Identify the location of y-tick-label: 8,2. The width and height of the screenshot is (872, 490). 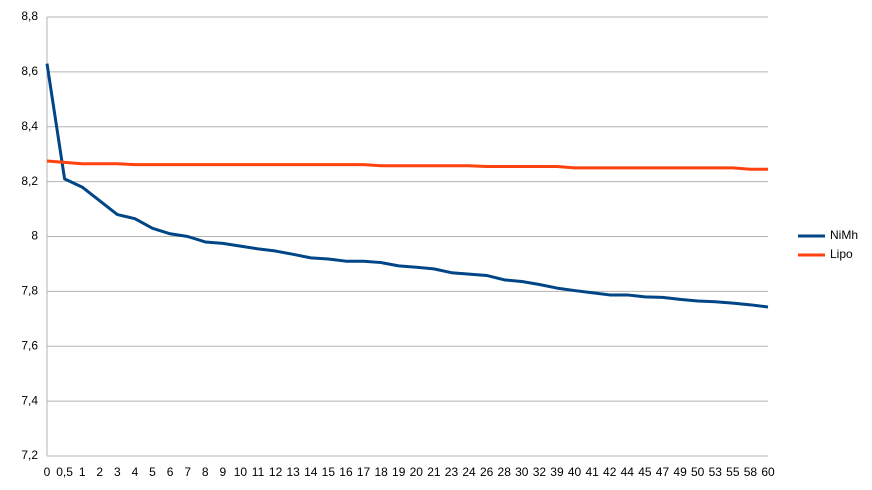
(29, 181).